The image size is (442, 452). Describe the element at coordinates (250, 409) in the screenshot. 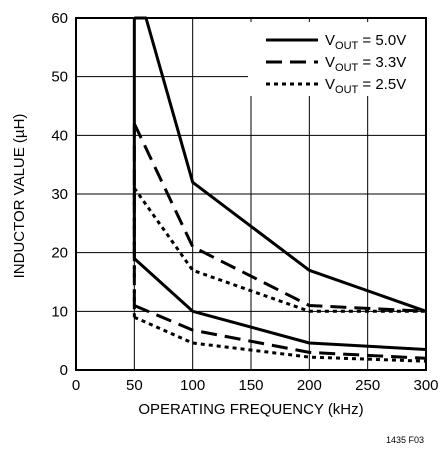

I see `x-axis-label: OPERATING FREQUENCY (kHz)` at that location.